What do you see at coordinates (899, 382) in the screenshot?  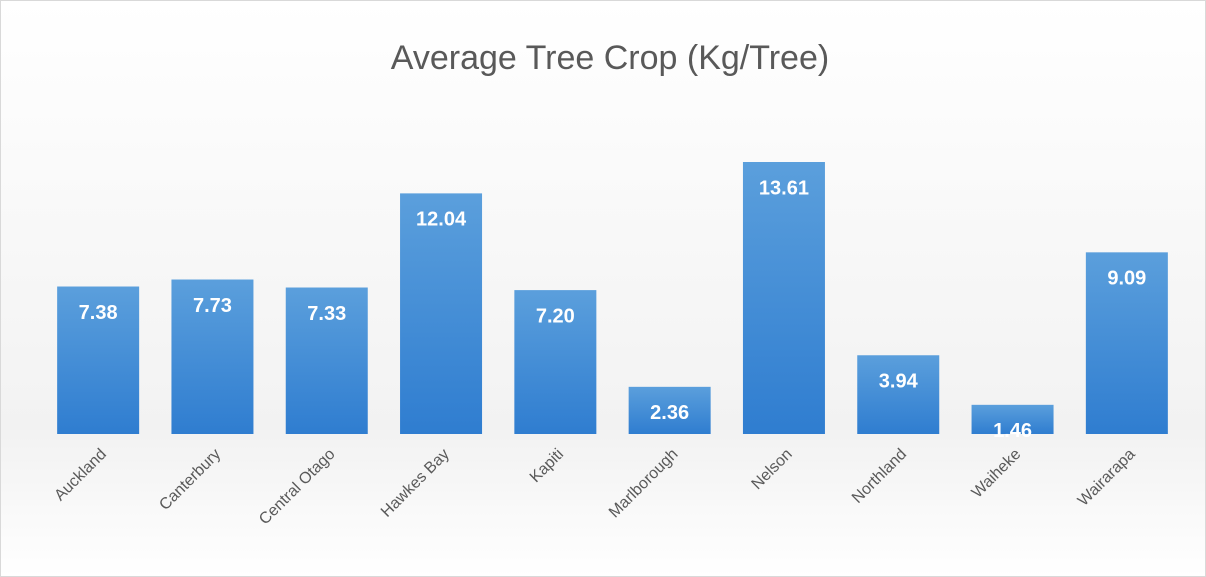 I see `data-label: 3.94` at bounding box center [899, 382].